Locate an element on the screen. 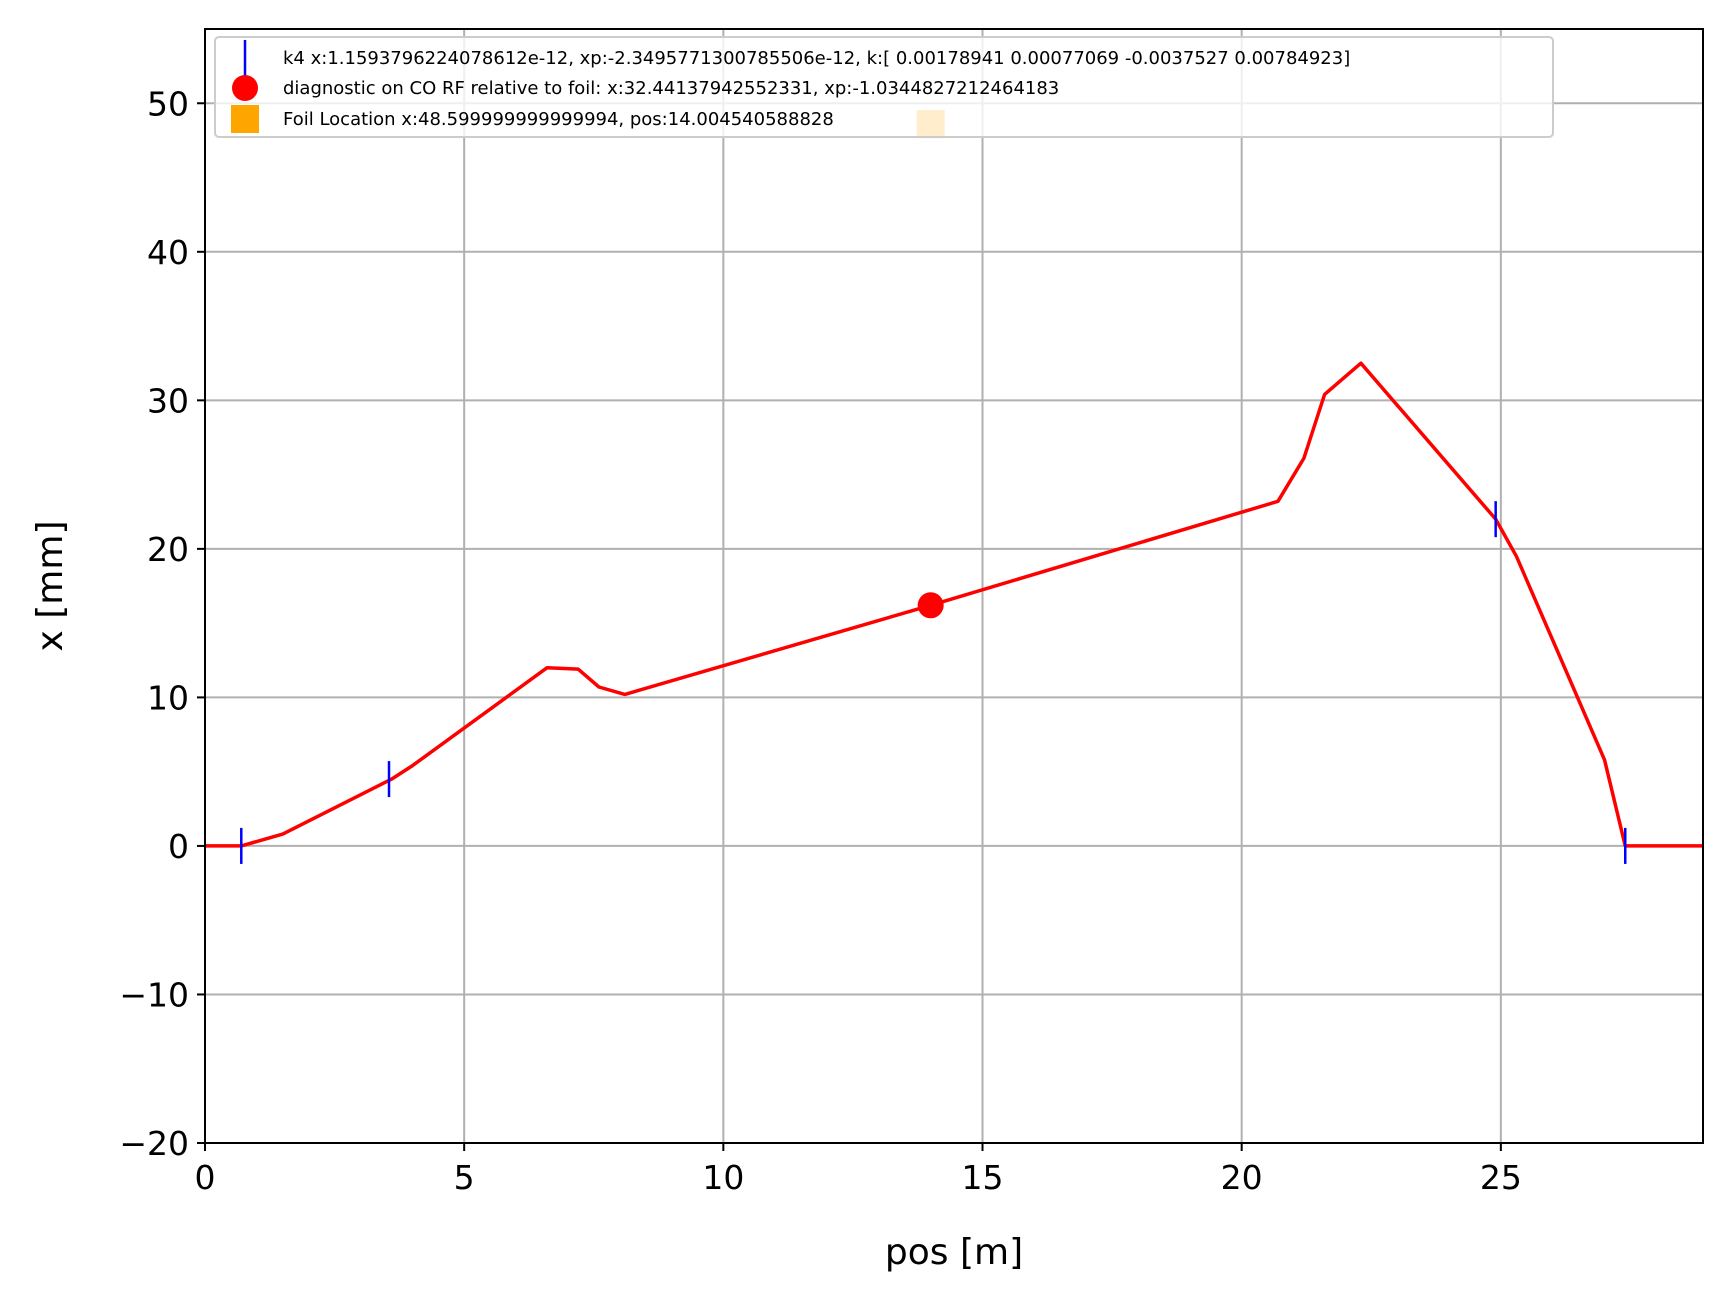 This screenshot has width=1721, height=1294. y-tick-label: 50 is located at coordinates (168, 103).